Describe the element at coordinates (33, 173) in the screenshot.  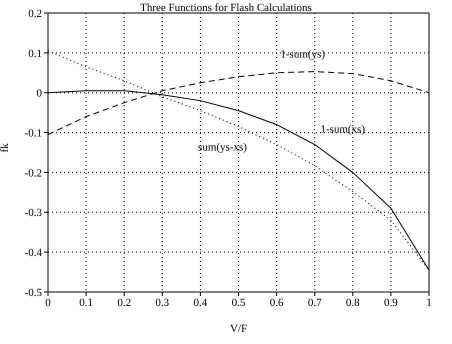
I see `y-tick-label: -0.2` at that location.